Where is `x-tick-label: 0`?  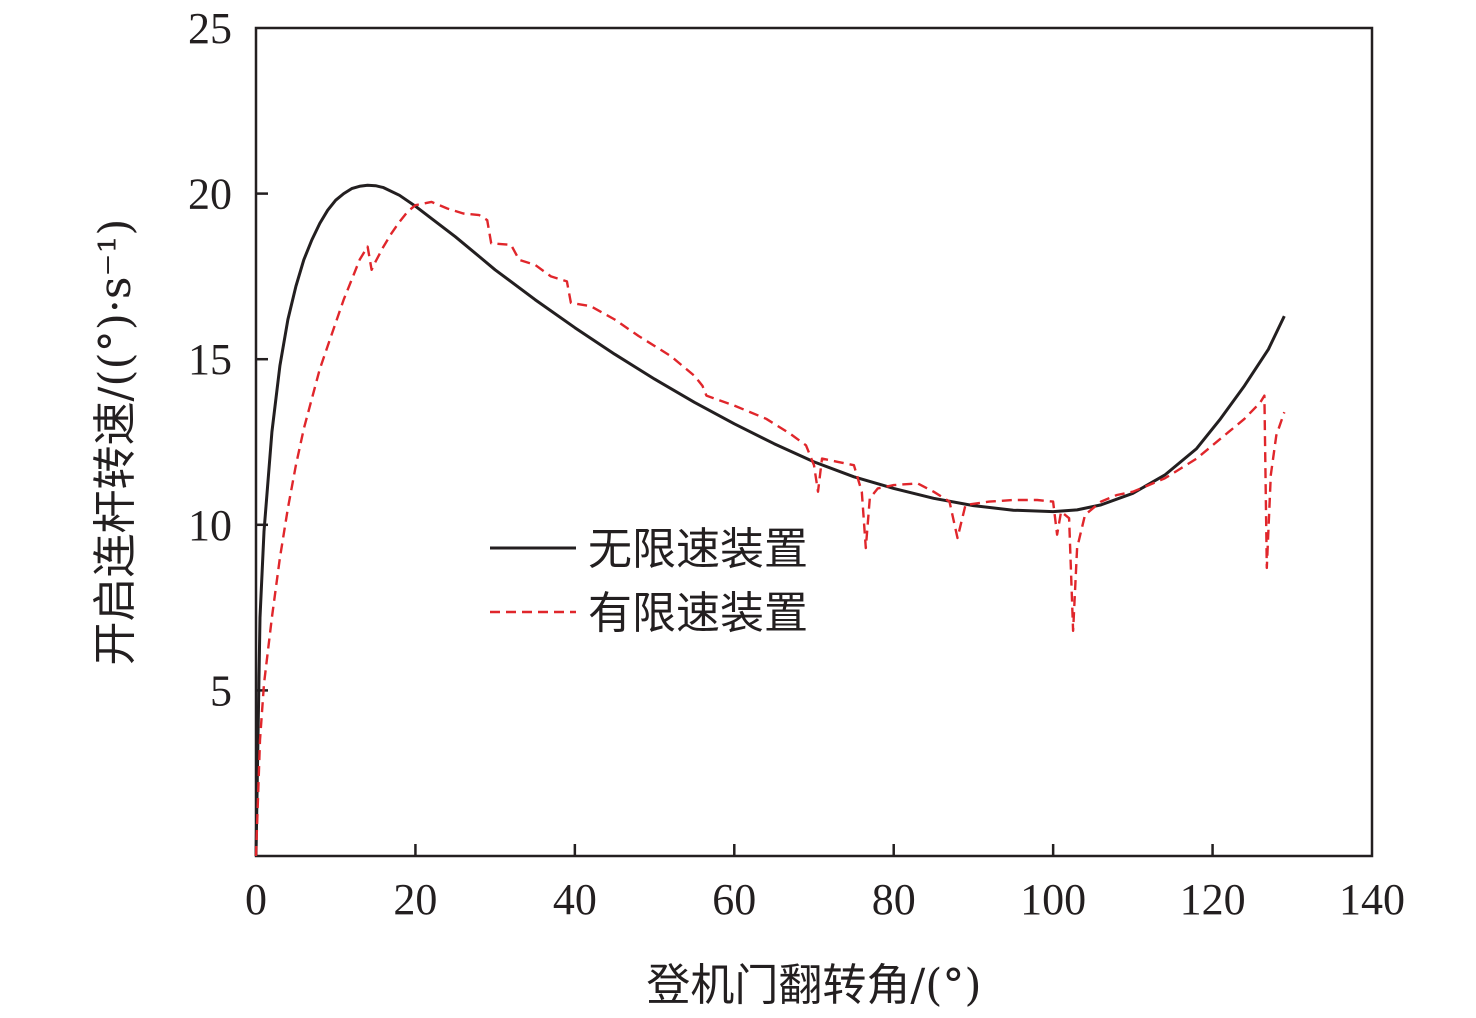 x-tick-label: 0 is located at coordinates (256, 899).